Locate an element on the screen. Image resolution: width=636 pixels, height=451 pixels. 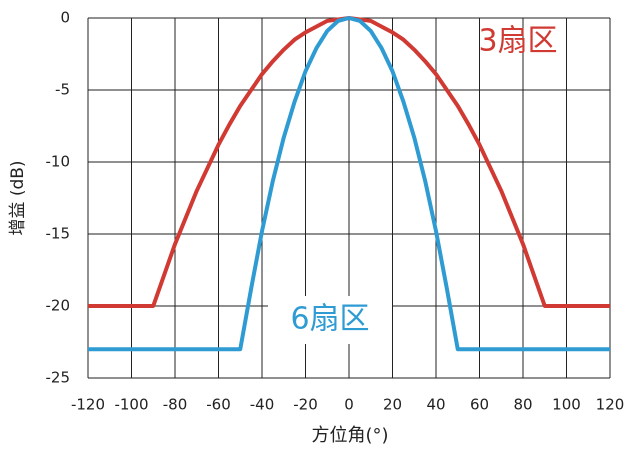
x-tick-label: 120 is located at coordinates (610, 405).